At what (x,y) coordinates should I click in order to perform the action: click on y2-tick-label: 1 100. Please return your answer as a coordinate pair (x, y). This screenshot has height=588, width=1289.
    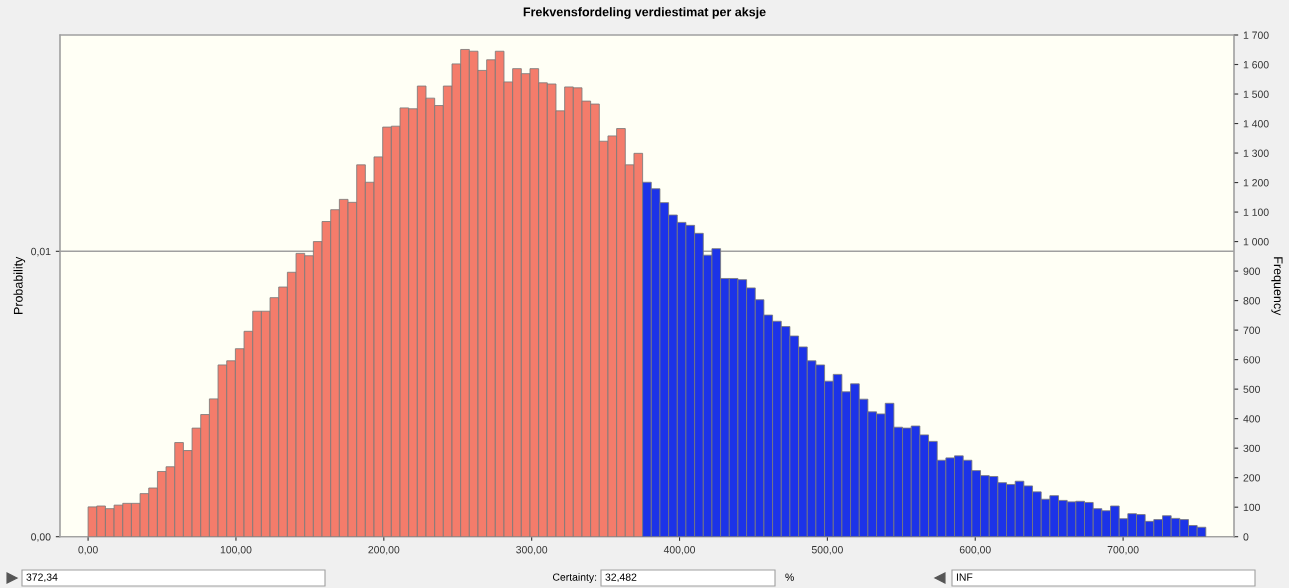
    Looking at the image, I should click on (1256, 212).